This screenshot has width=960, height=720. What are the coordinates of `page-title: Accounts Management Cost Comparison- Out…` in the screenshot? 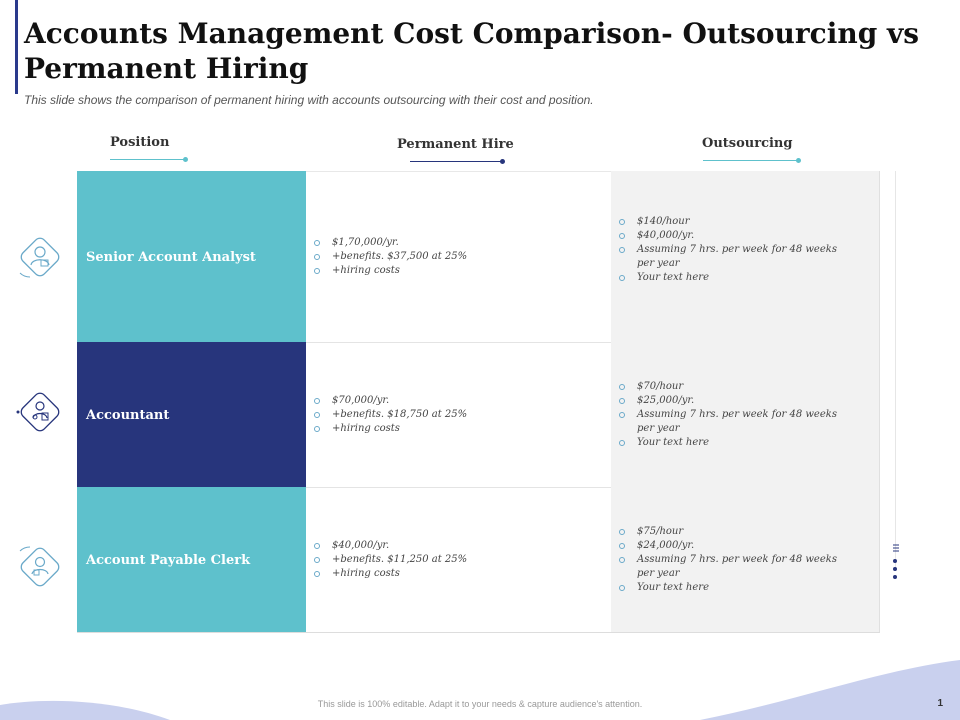 It's located at (472, 51).